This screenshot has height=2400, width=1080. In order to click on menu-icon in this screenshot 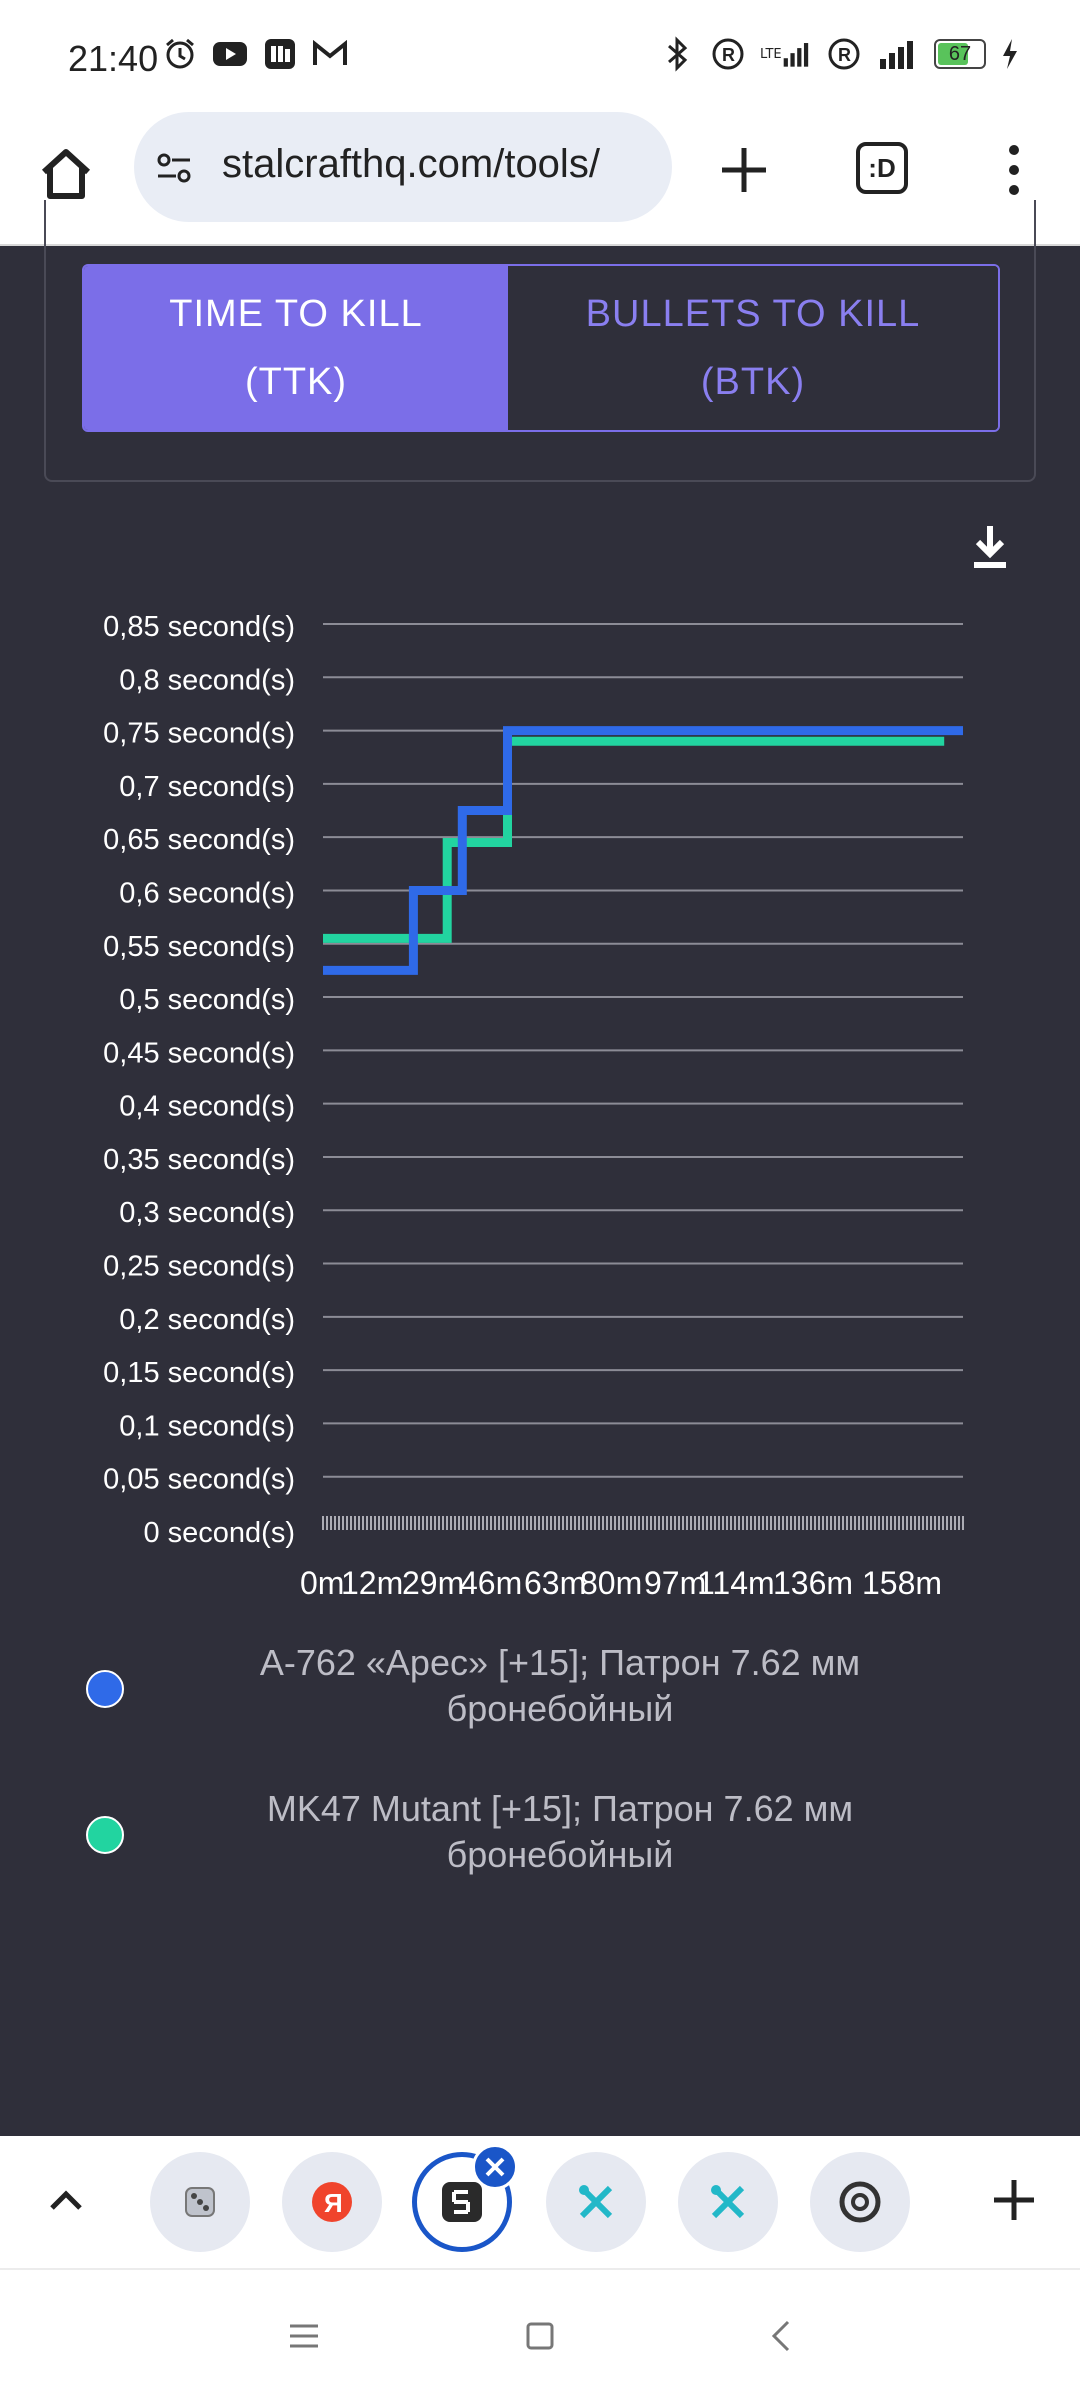, I will do `click(304, 2336)`.